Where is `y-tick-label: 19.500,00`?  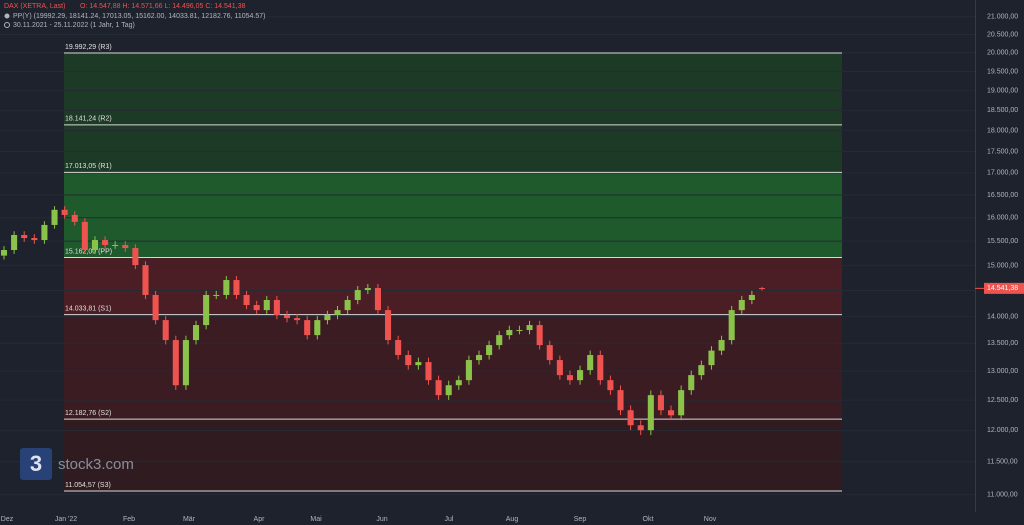 y-tick-label: 19.500,00 is located at coordinates (1002, 71).